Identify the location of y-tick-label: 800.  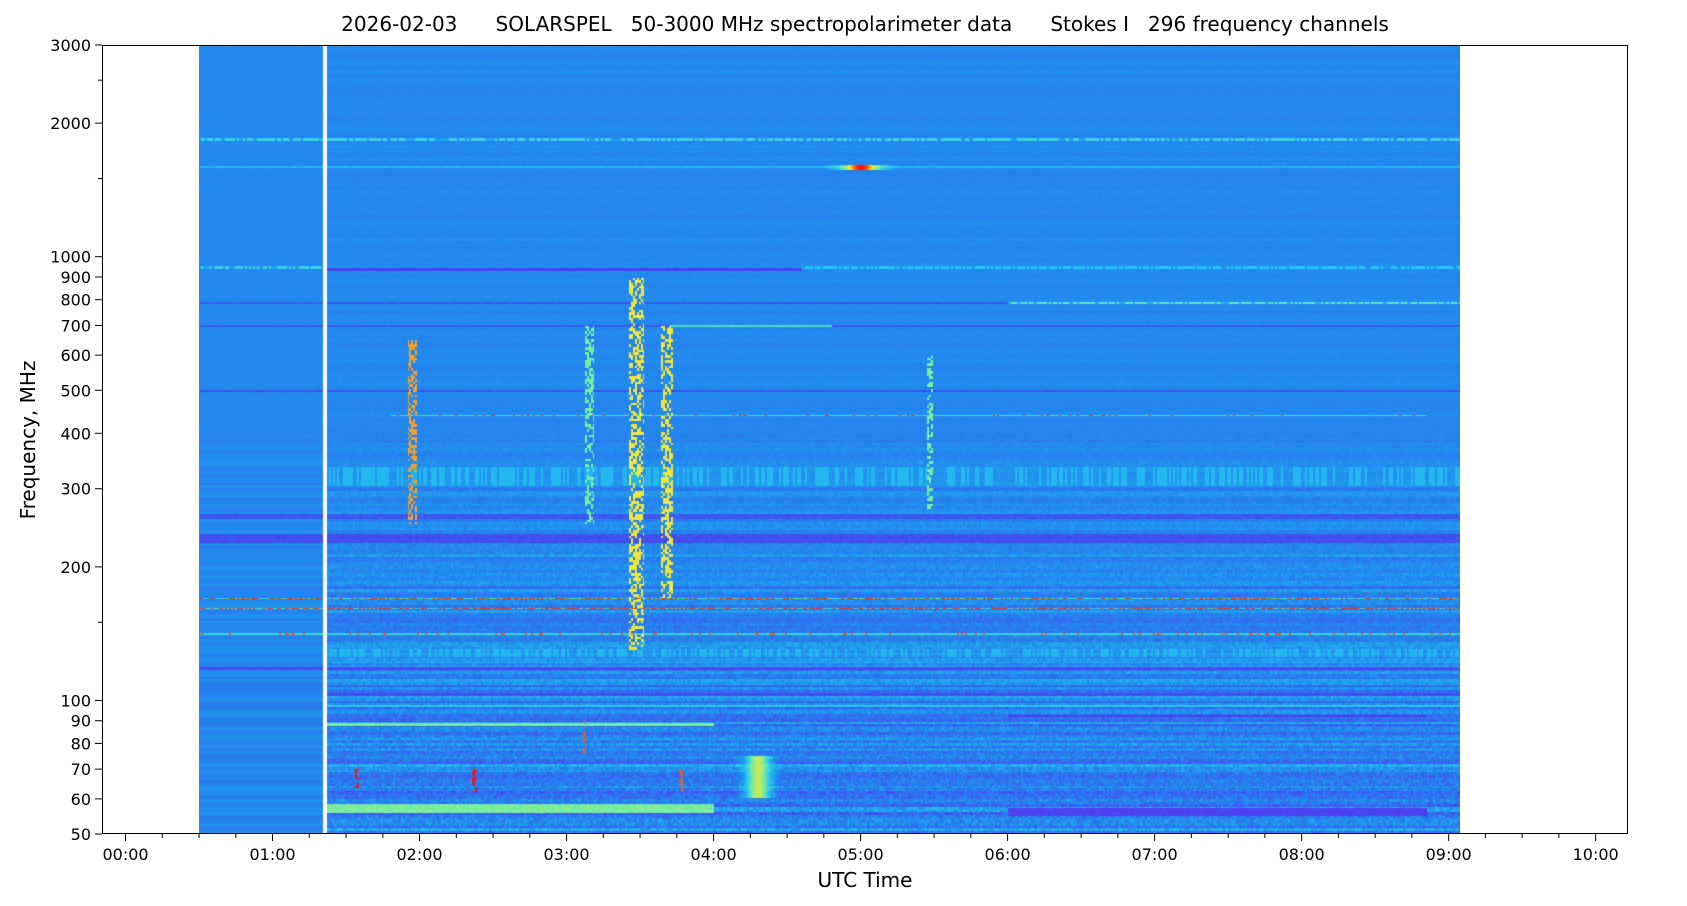
(75, 300).